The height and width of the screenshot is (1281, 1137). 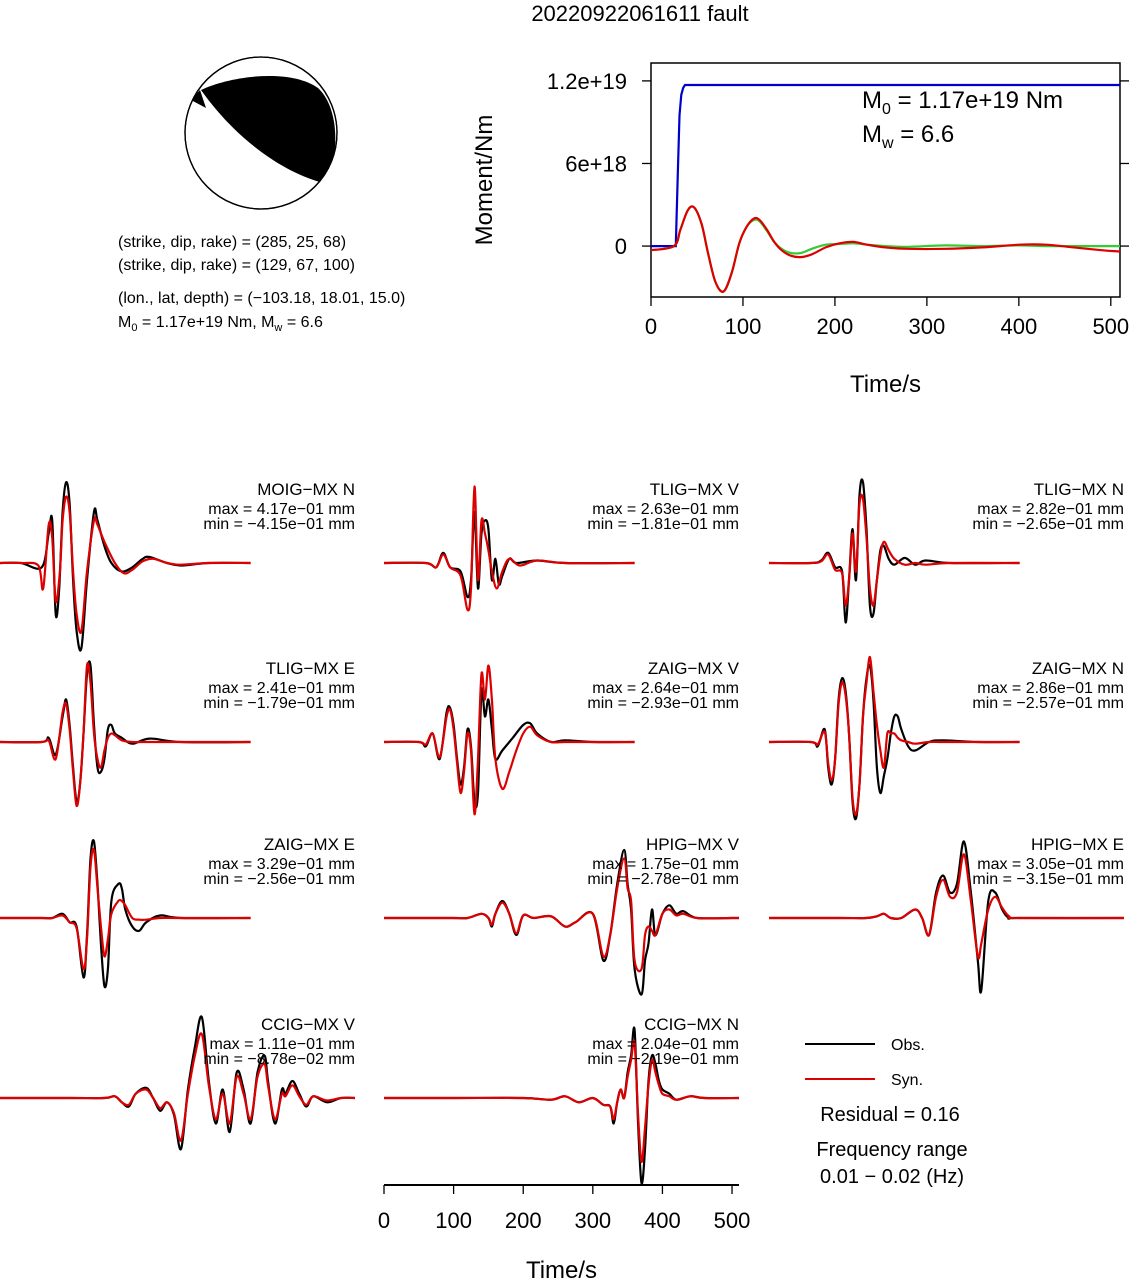 What do you see at coordinates (1077, 844) in the screenshot?
I see `station-label: HPIG−MX E` at bounding box center [1077, 844].